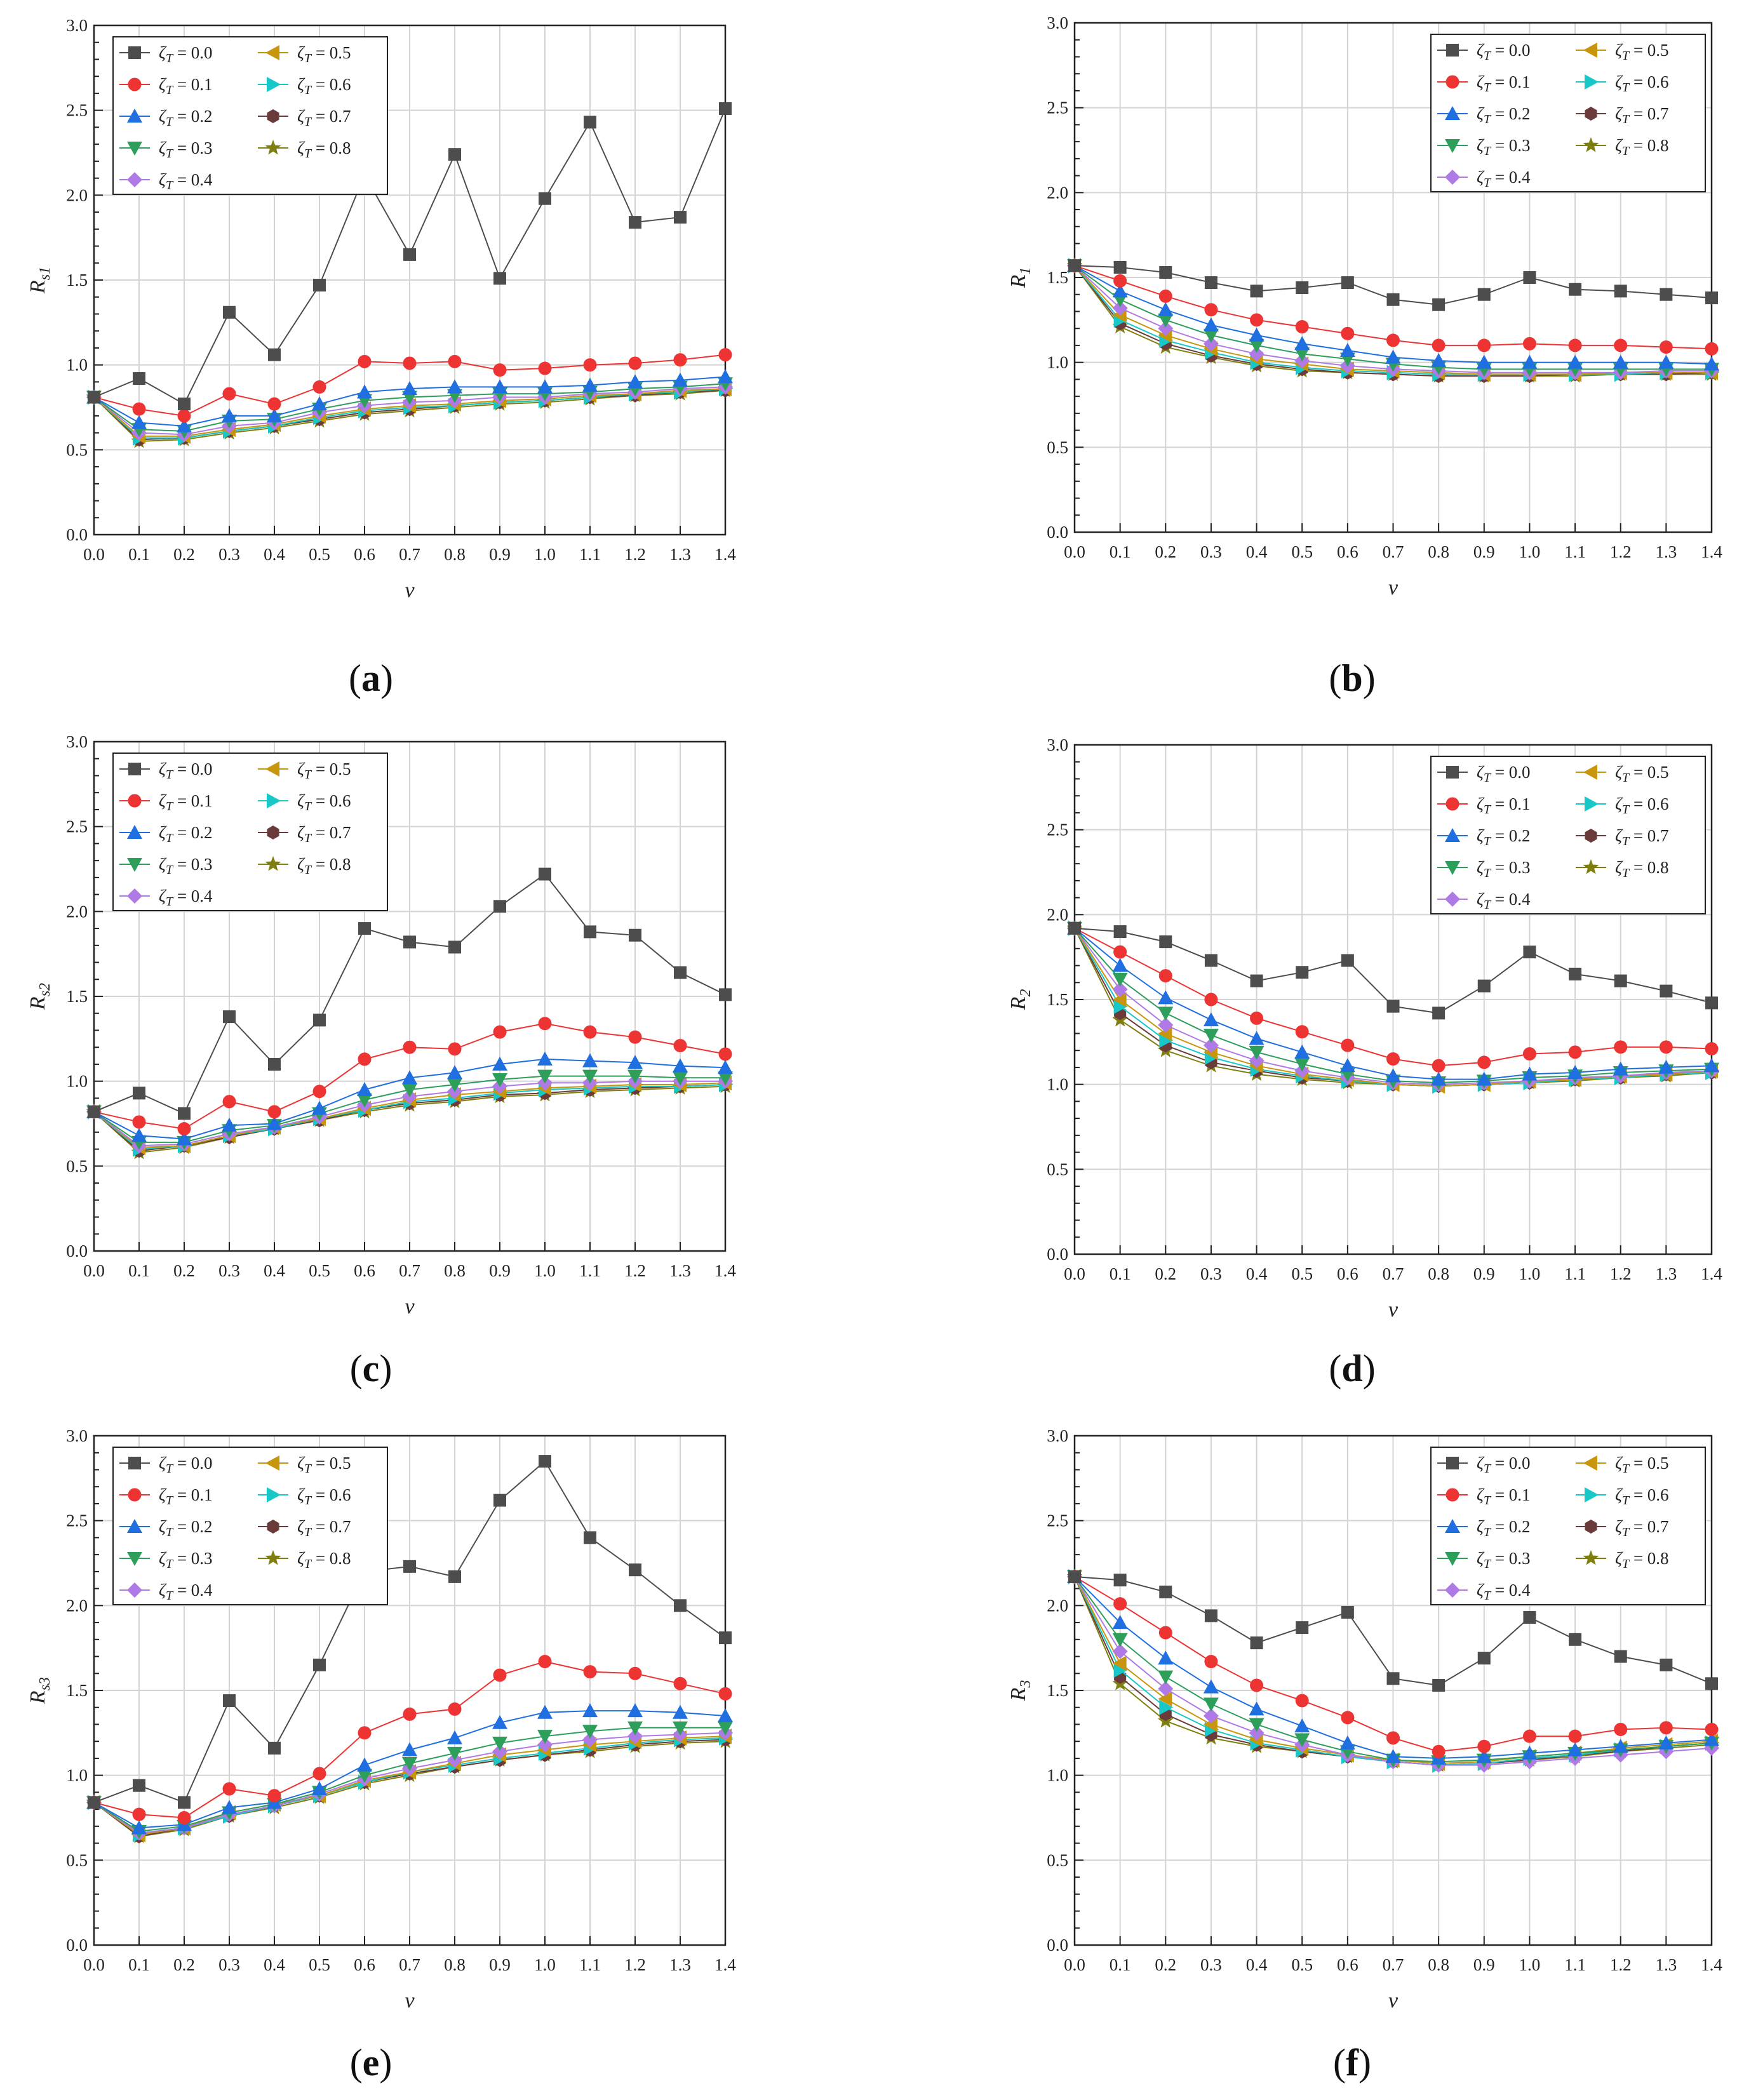 This screenshot has width=1744, height=2100. Describe the element at coordinates (1057, 1254) in the screenshot. I see `y-tick-label: 0.0` at that location.